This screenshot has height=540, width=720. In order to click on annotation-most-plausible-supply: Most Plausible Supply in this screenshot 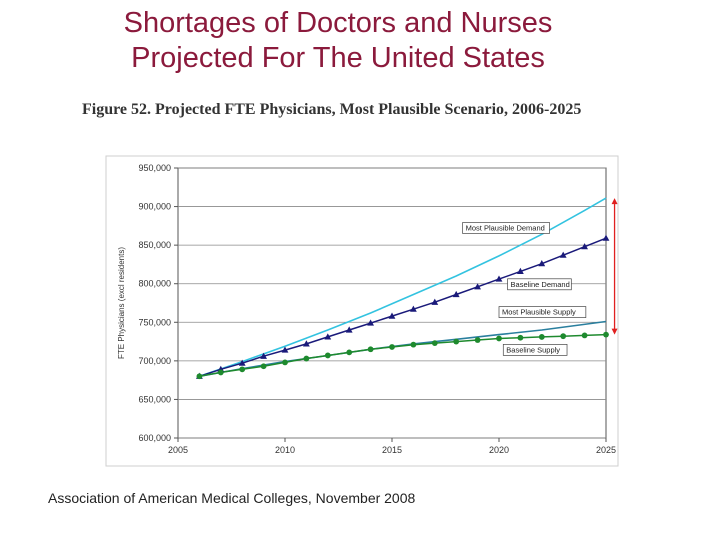, I will do `click(539, 312)`.